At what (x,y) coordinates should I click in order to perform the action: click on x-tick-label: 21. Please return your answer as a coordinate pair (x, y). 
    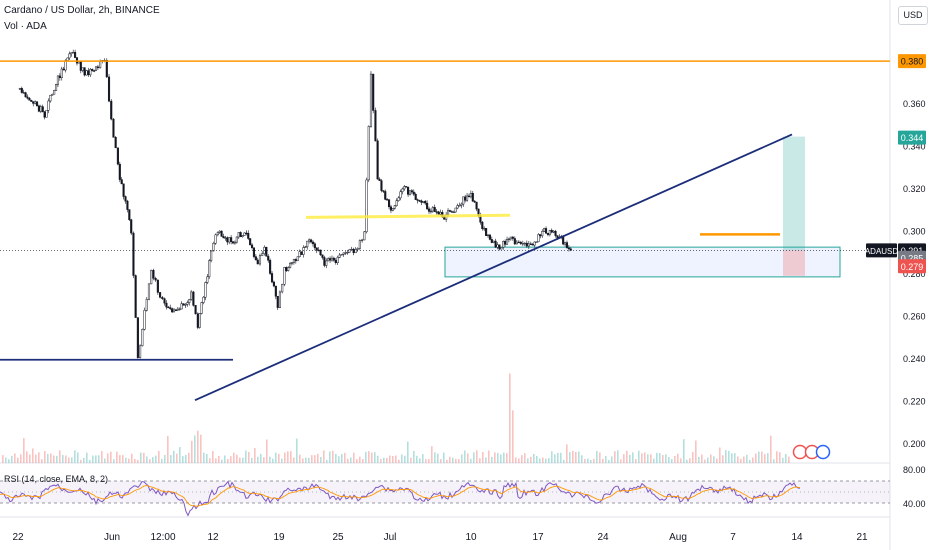
    Looking at the image, I should click on (862, 537).